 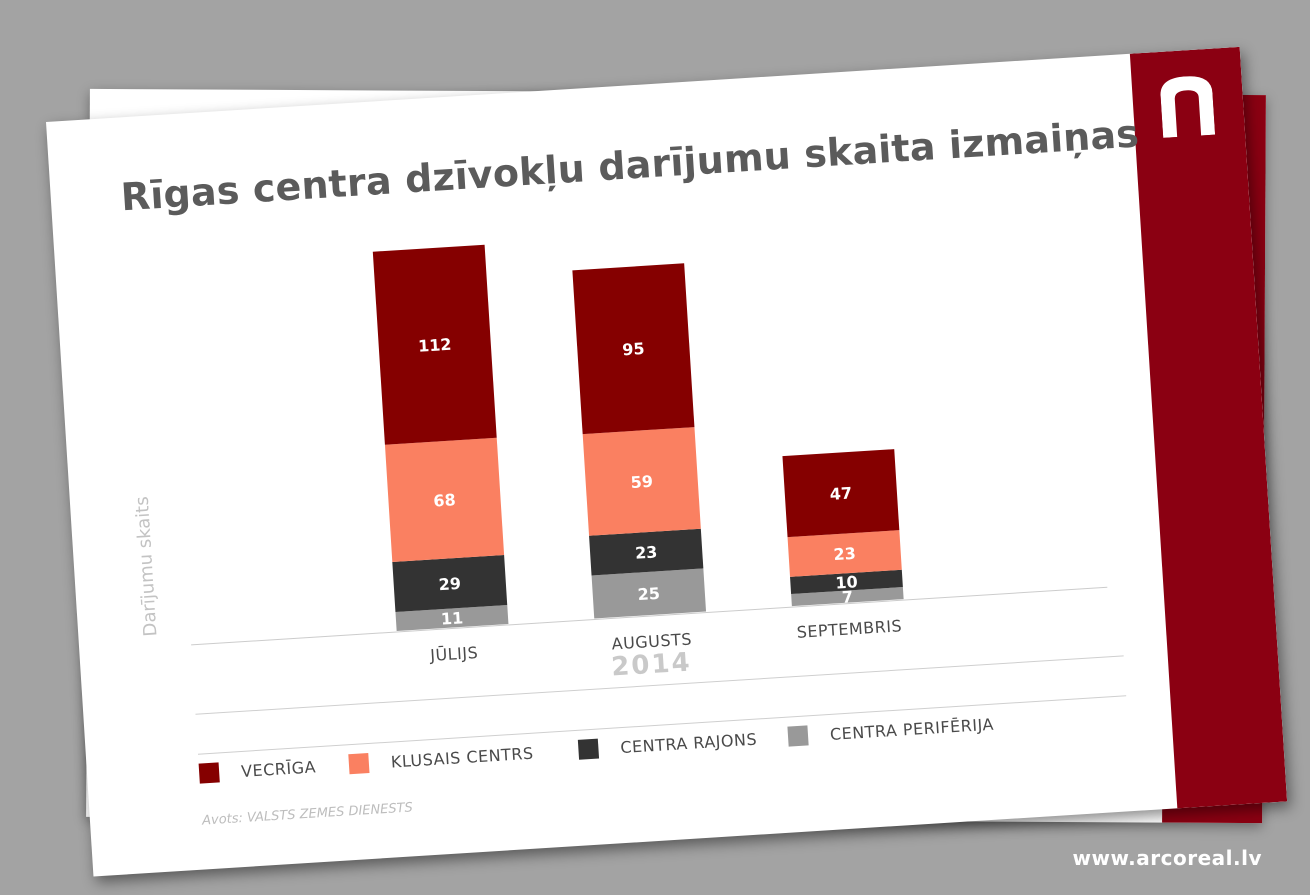 I want to click on data-label: 68, so click(x=444, y=500).